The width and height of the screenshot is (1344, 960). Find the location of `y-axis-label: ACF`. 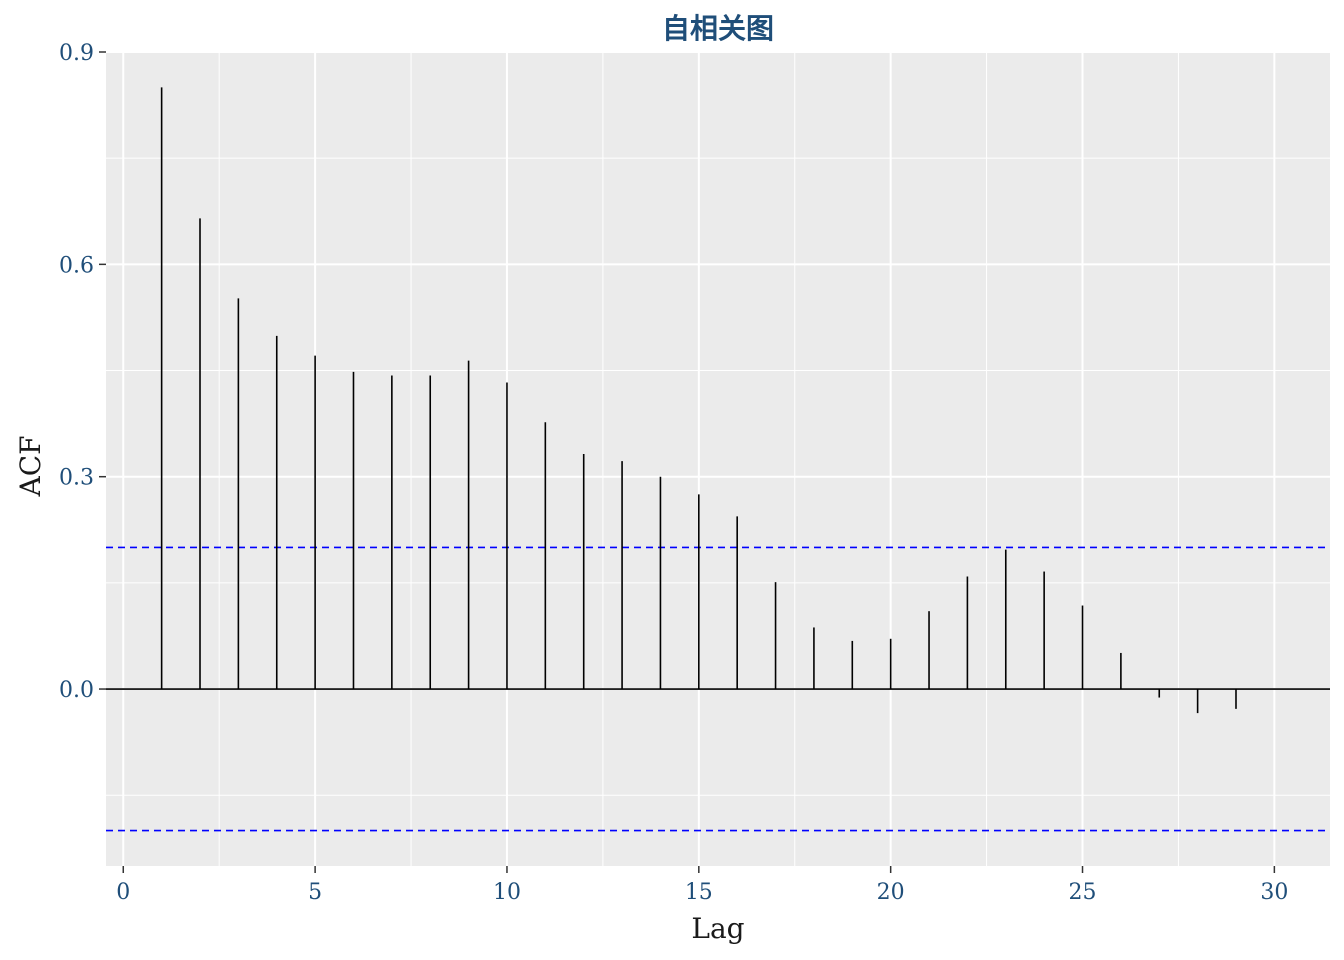

y-axis-label: ACF is located at coordinates (30, 466).